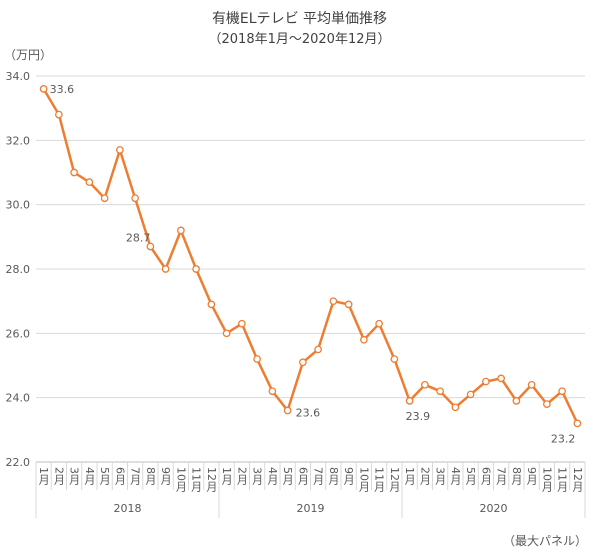 The width and height of the screenshot is (599, 552). I want to click on data-label: 28.7, so click(138, 237).